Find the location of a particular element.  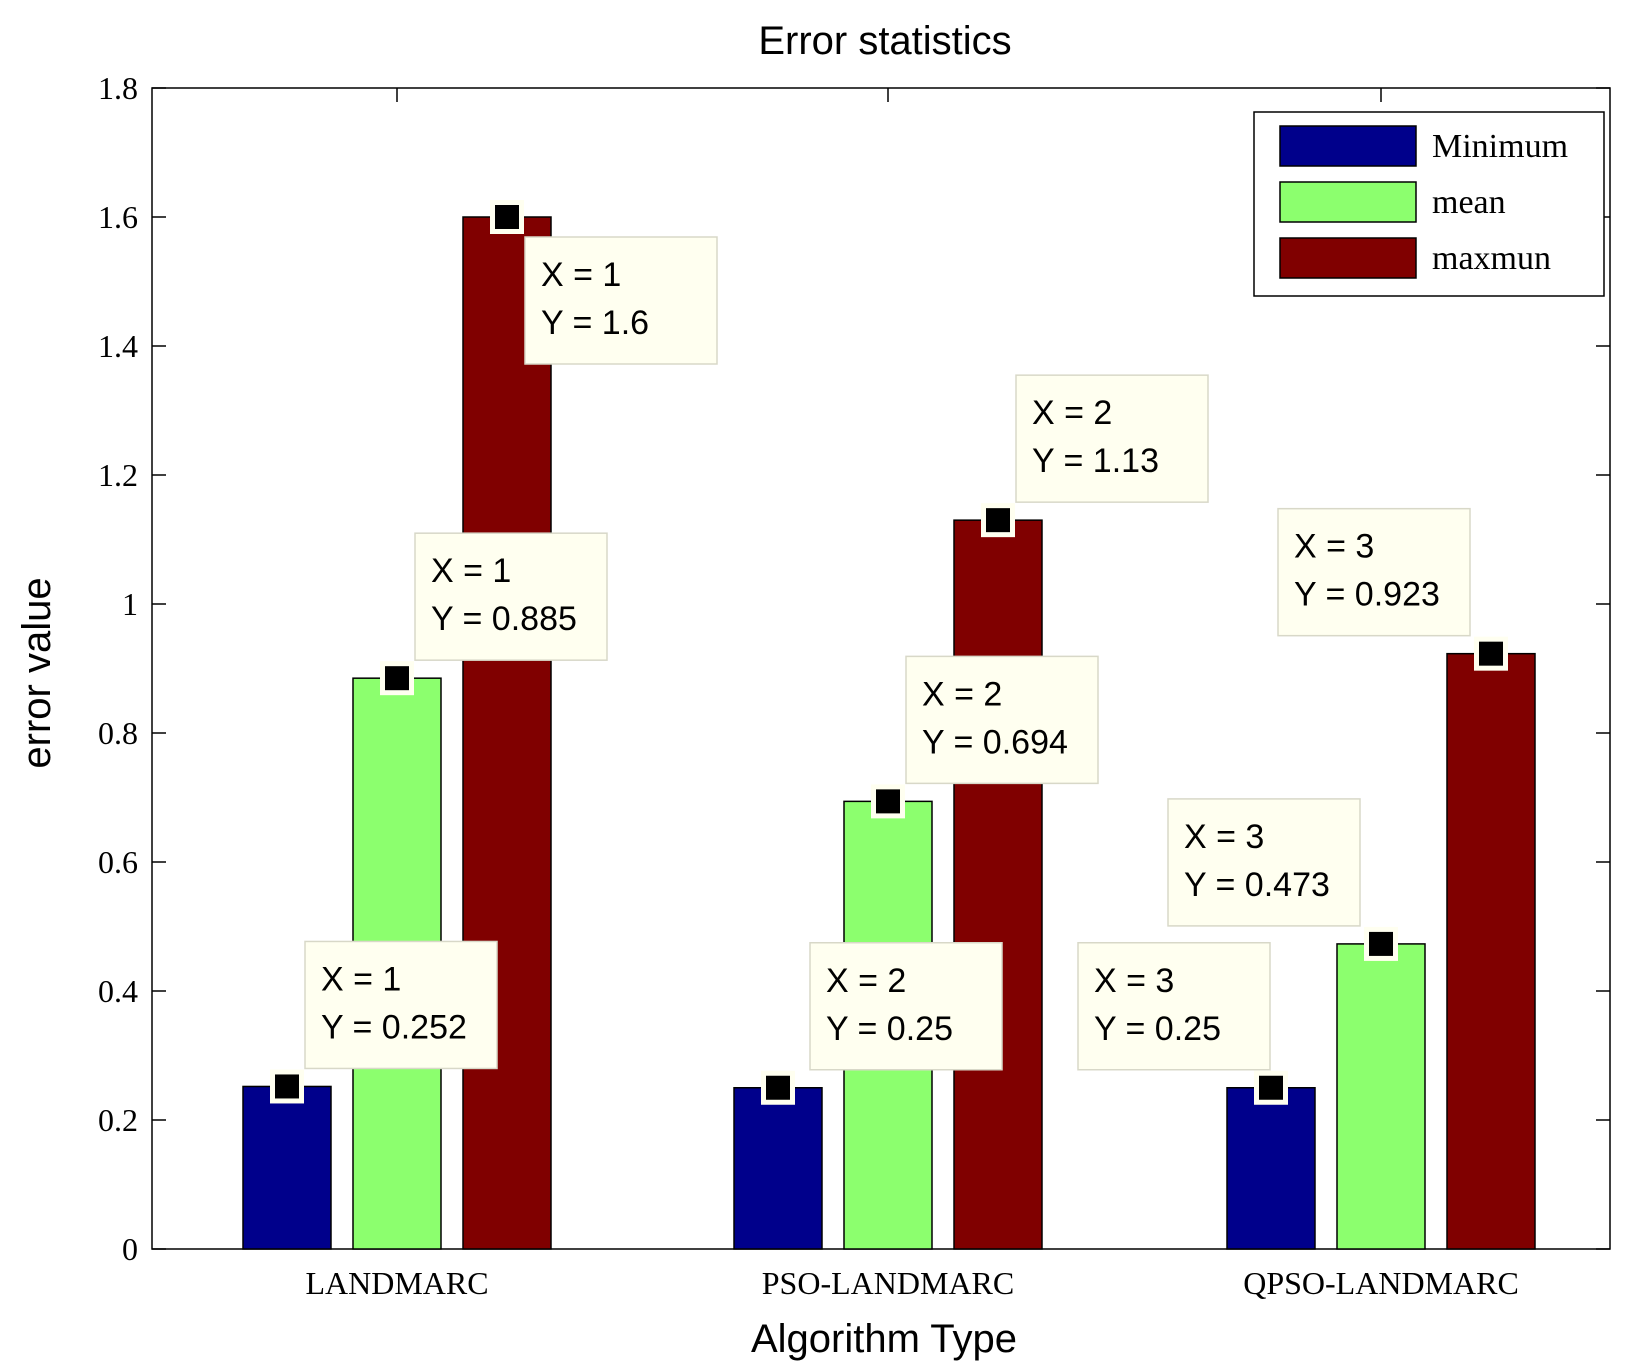

y-axis-label: error value is located at coordinates (37, 672).